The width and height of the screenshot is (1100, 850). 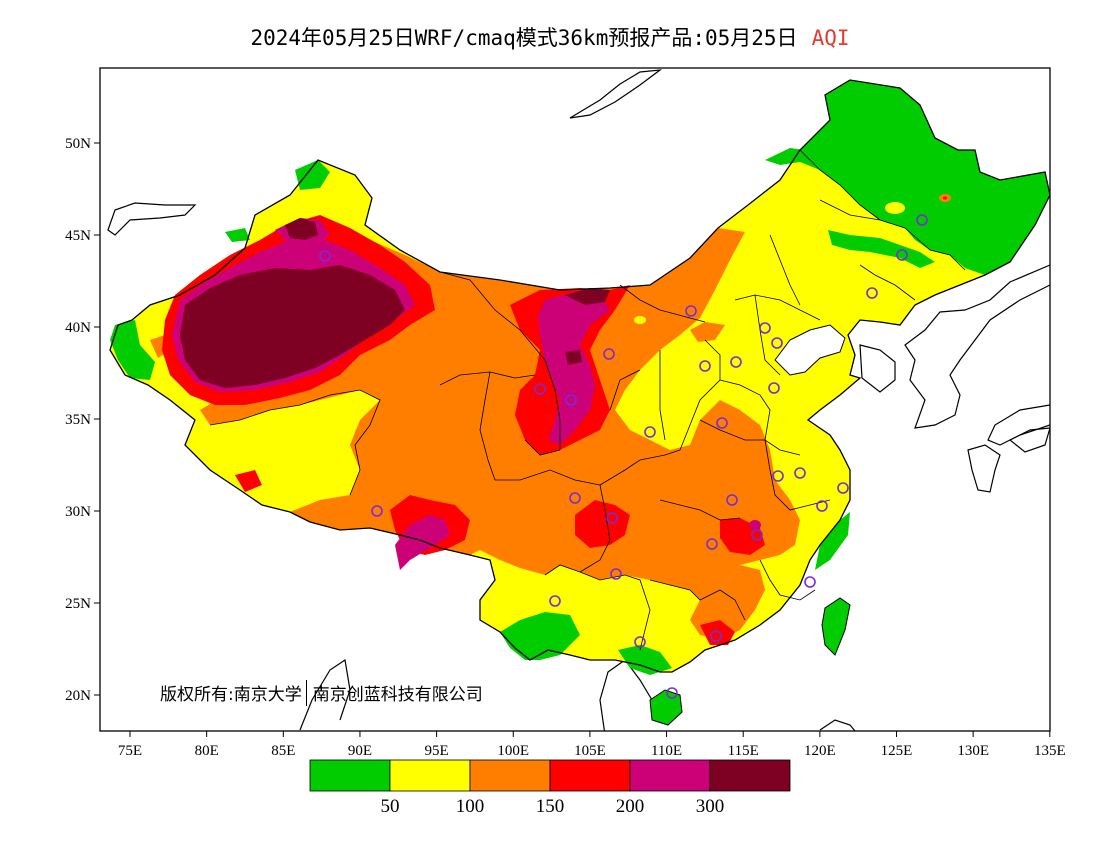 I want to click on title-variable: AQI, so click(x=830, y=38).